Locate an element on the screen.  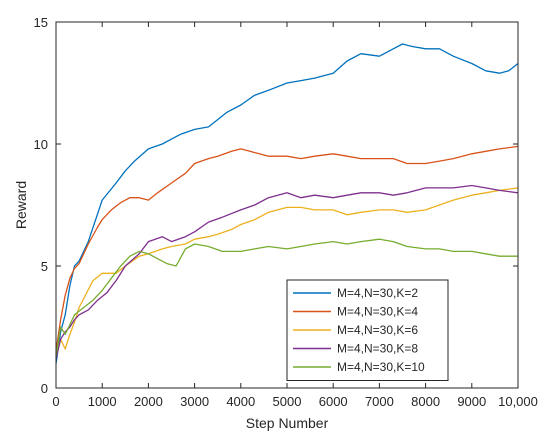
y-tick-label: 15 is located at coordinates (41, 22).